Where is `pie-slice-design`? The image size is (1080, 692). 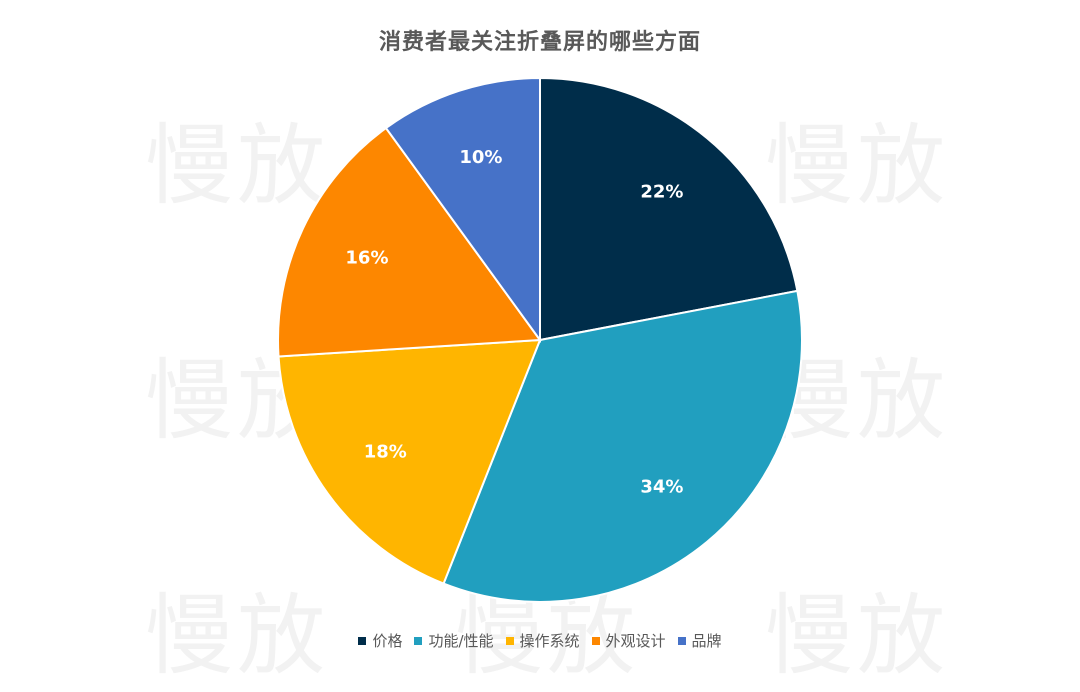
pie-slice-design is located at coordinates (409, 242).